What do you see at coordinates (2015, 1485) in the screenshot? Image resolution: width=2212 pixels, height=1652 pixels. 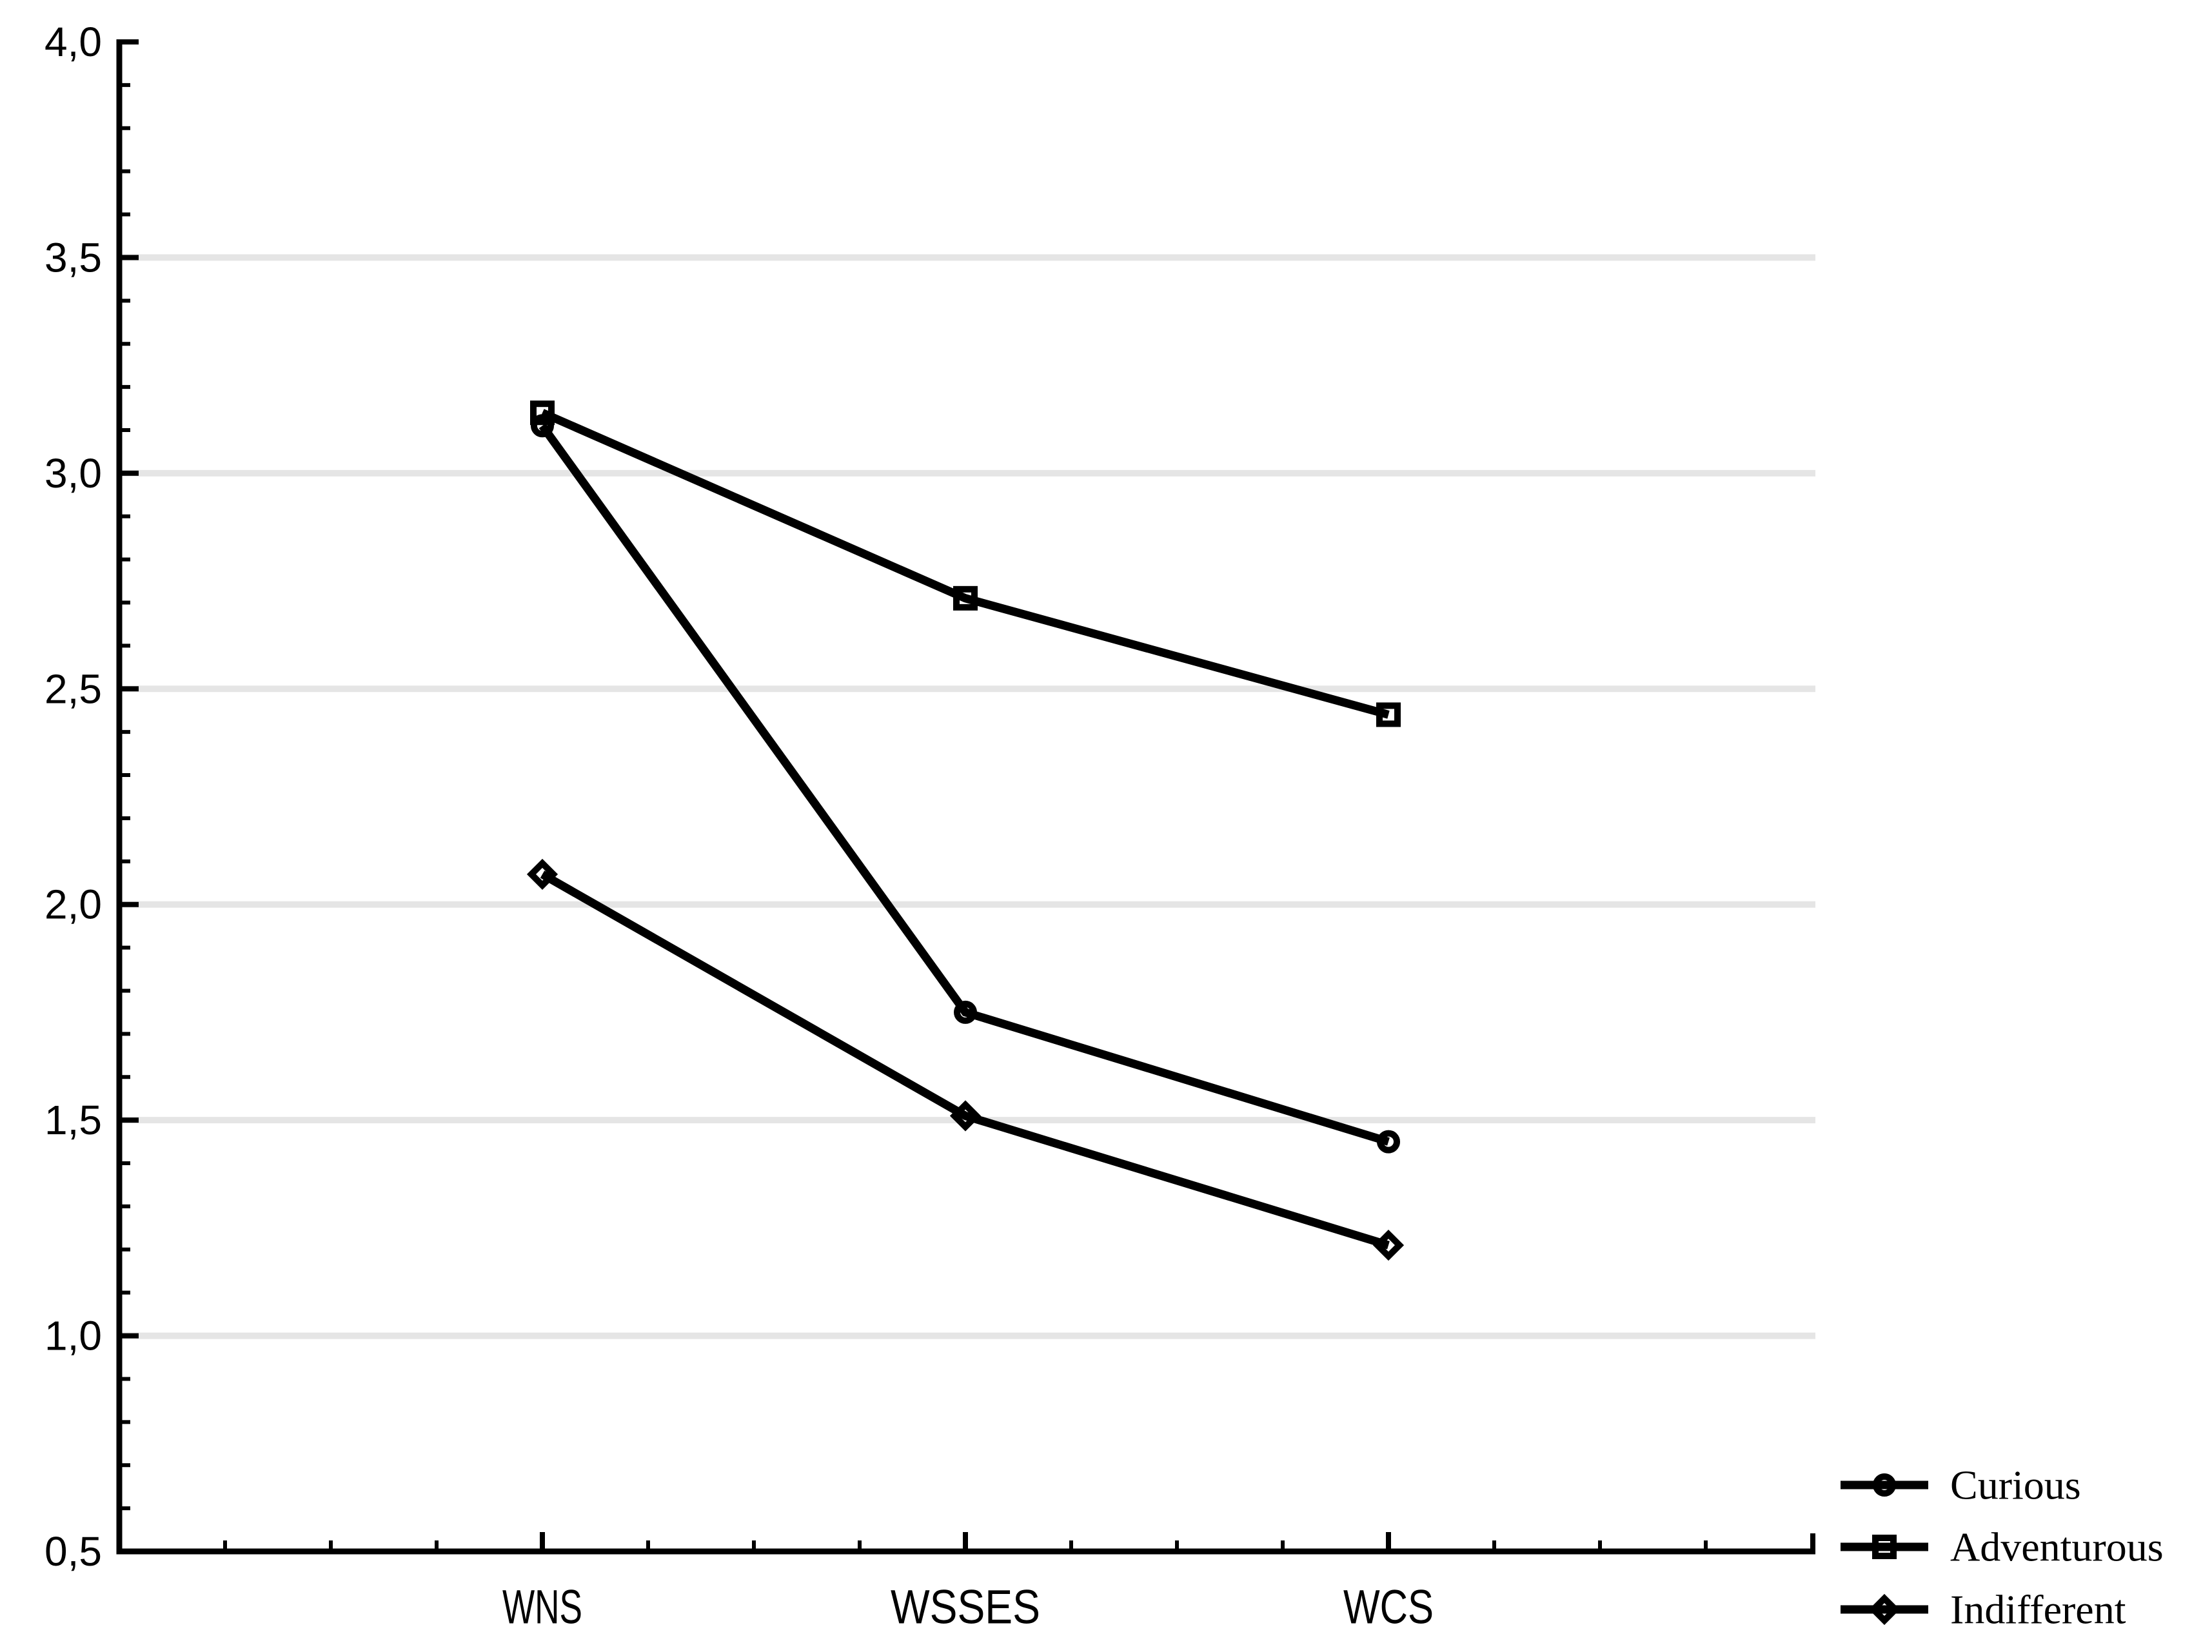 I see `legend-label: Curious` at bounding box center [2015, 1485].